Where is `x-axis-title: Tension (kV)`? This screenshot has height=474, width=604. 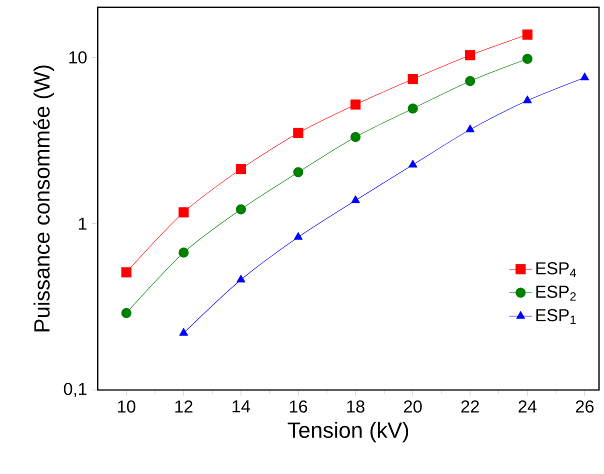
x-axis-title: Tension (kV) is located at coordinates (348, 432).